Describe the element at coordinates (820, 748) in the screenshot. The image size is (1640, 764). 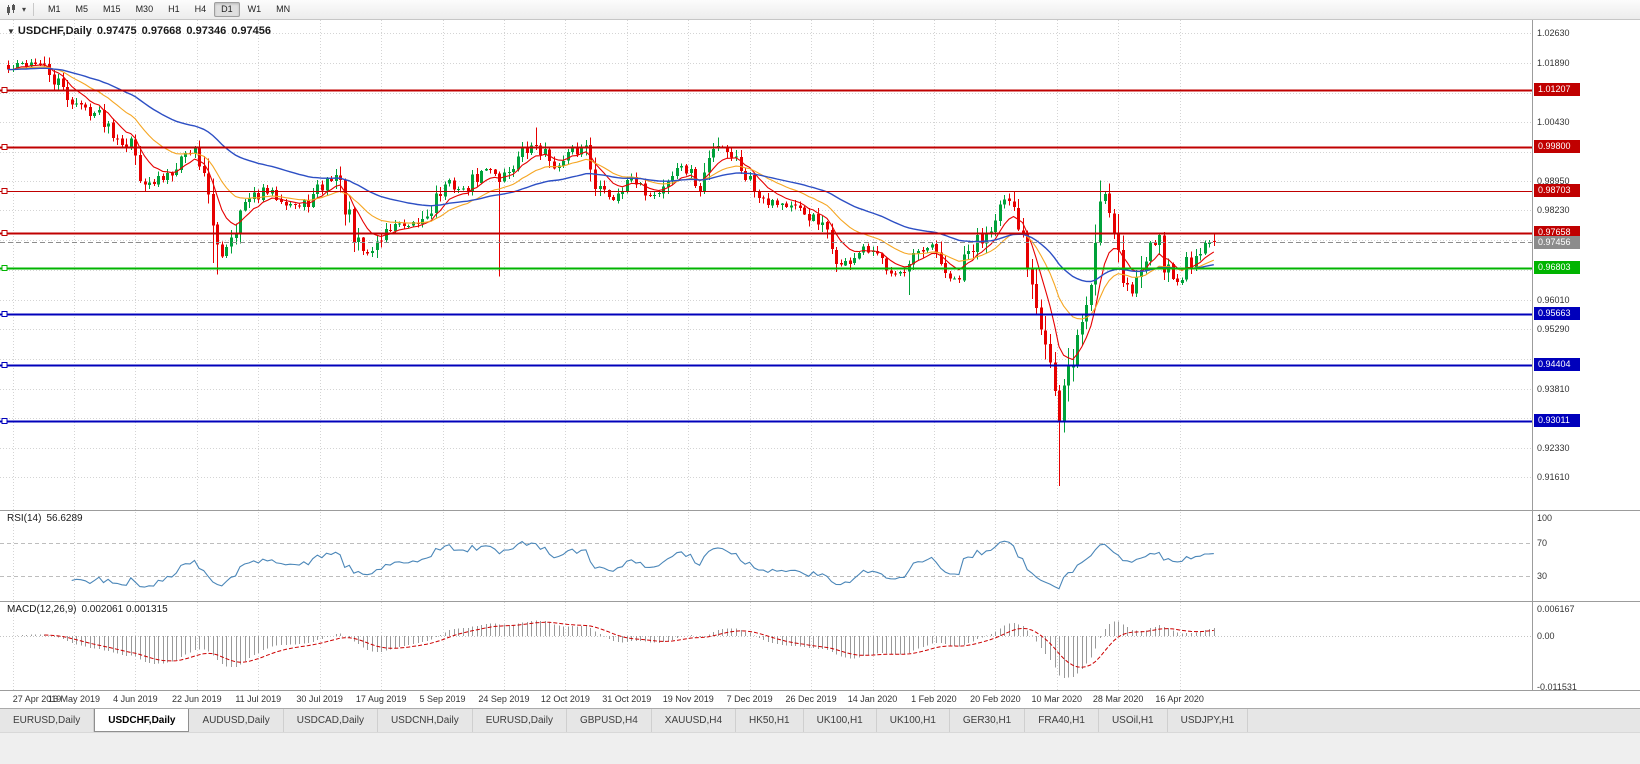
I see `status-area` at that location.